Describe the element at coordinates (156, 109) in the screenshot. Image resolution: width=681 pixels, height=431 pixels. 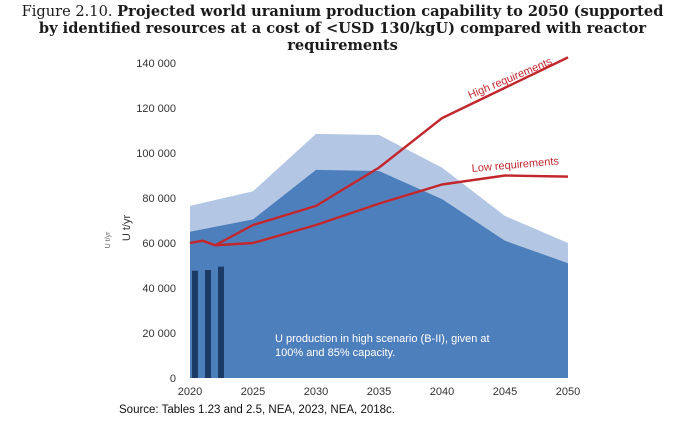
I see `y-tick-label: 120 000` at that location.